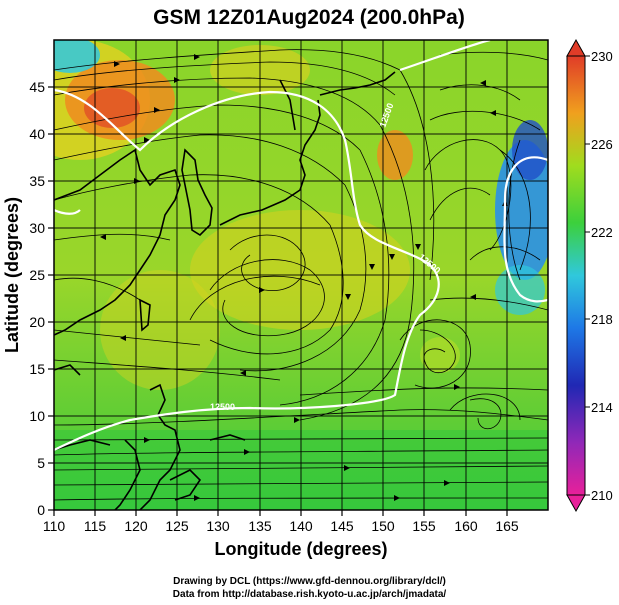 The image size is (619, 605). What do you see at coordinates (602, 319) in the screenshot?
I see `colorbar-label: 218` at bounding box center [602, 319].